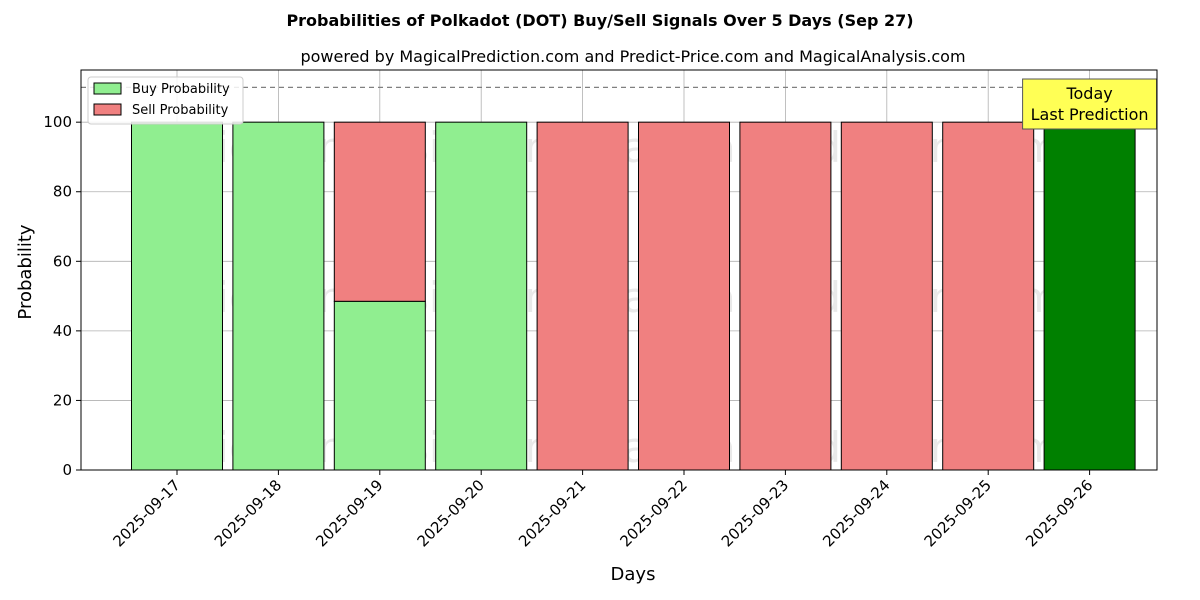  What do you see at coordinates (180, 110) in the screenshot?
I see `legend-label-sell: Sell Probability` at bounding box center [180, 110].